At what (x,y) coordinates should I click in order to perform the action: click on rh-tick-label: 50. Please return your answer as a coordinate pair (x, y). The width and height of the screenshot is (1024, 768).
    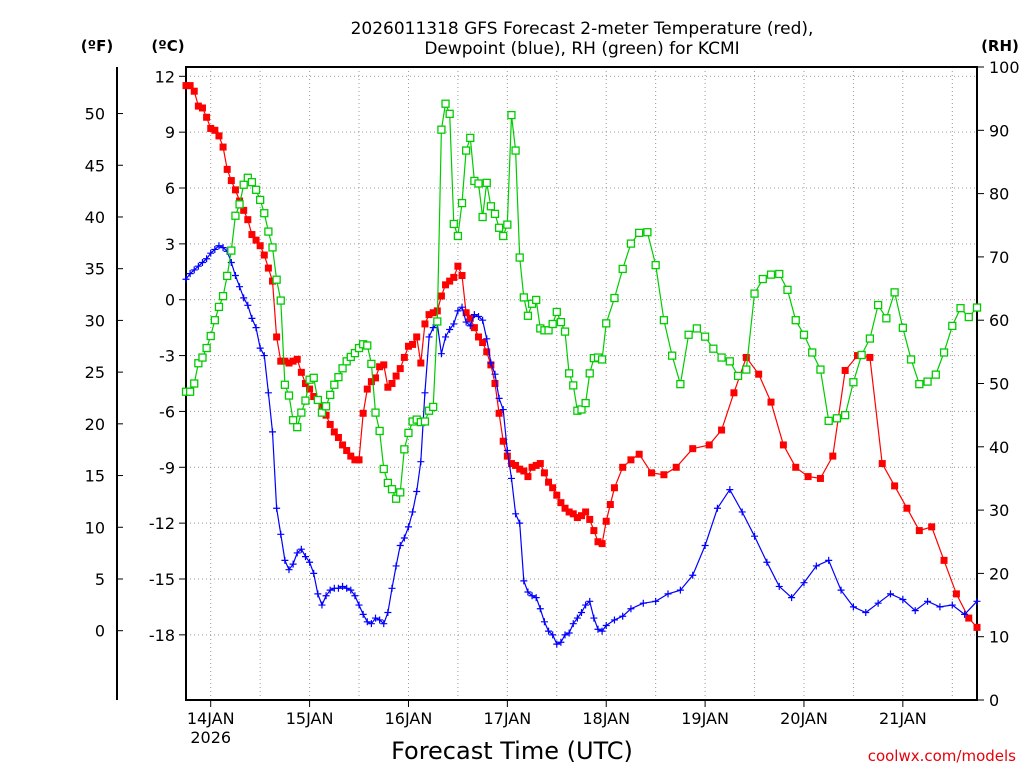
    Looking at the image, I should click on (999, 384).